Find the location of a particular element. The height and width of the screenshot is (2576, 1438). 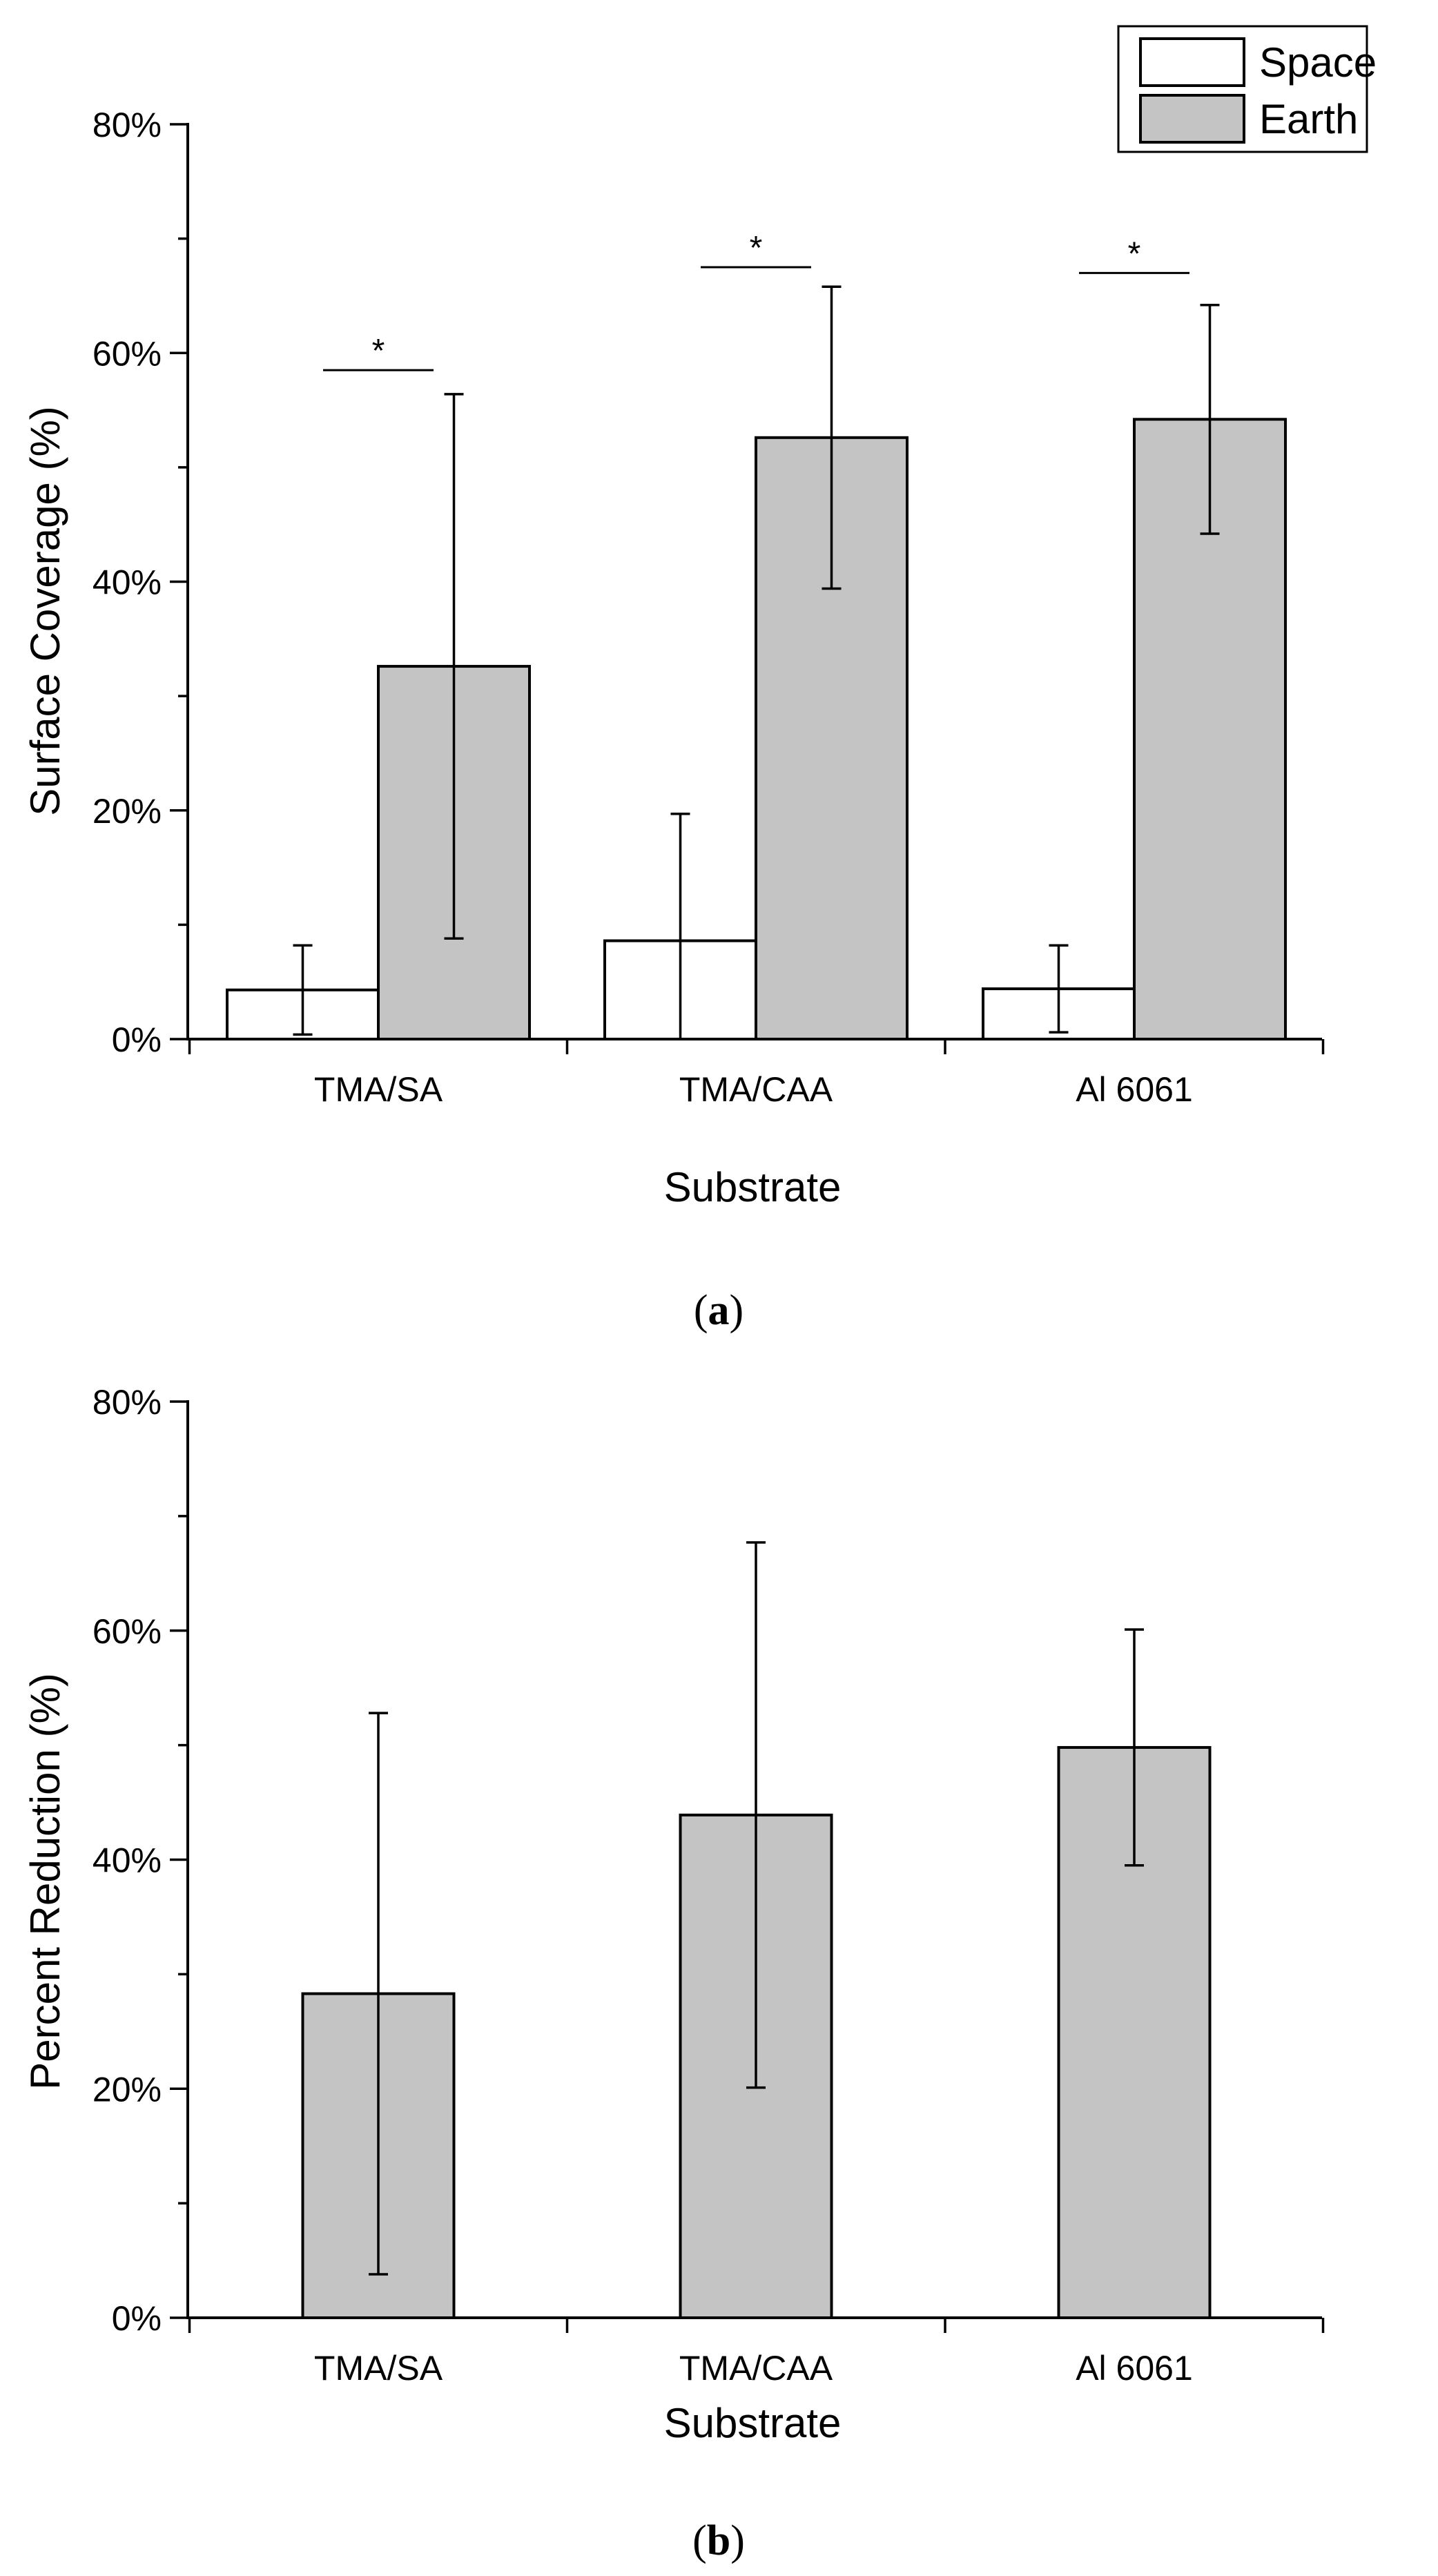

error-bar-earth-tma-sa is located at coordinates (454, 667).